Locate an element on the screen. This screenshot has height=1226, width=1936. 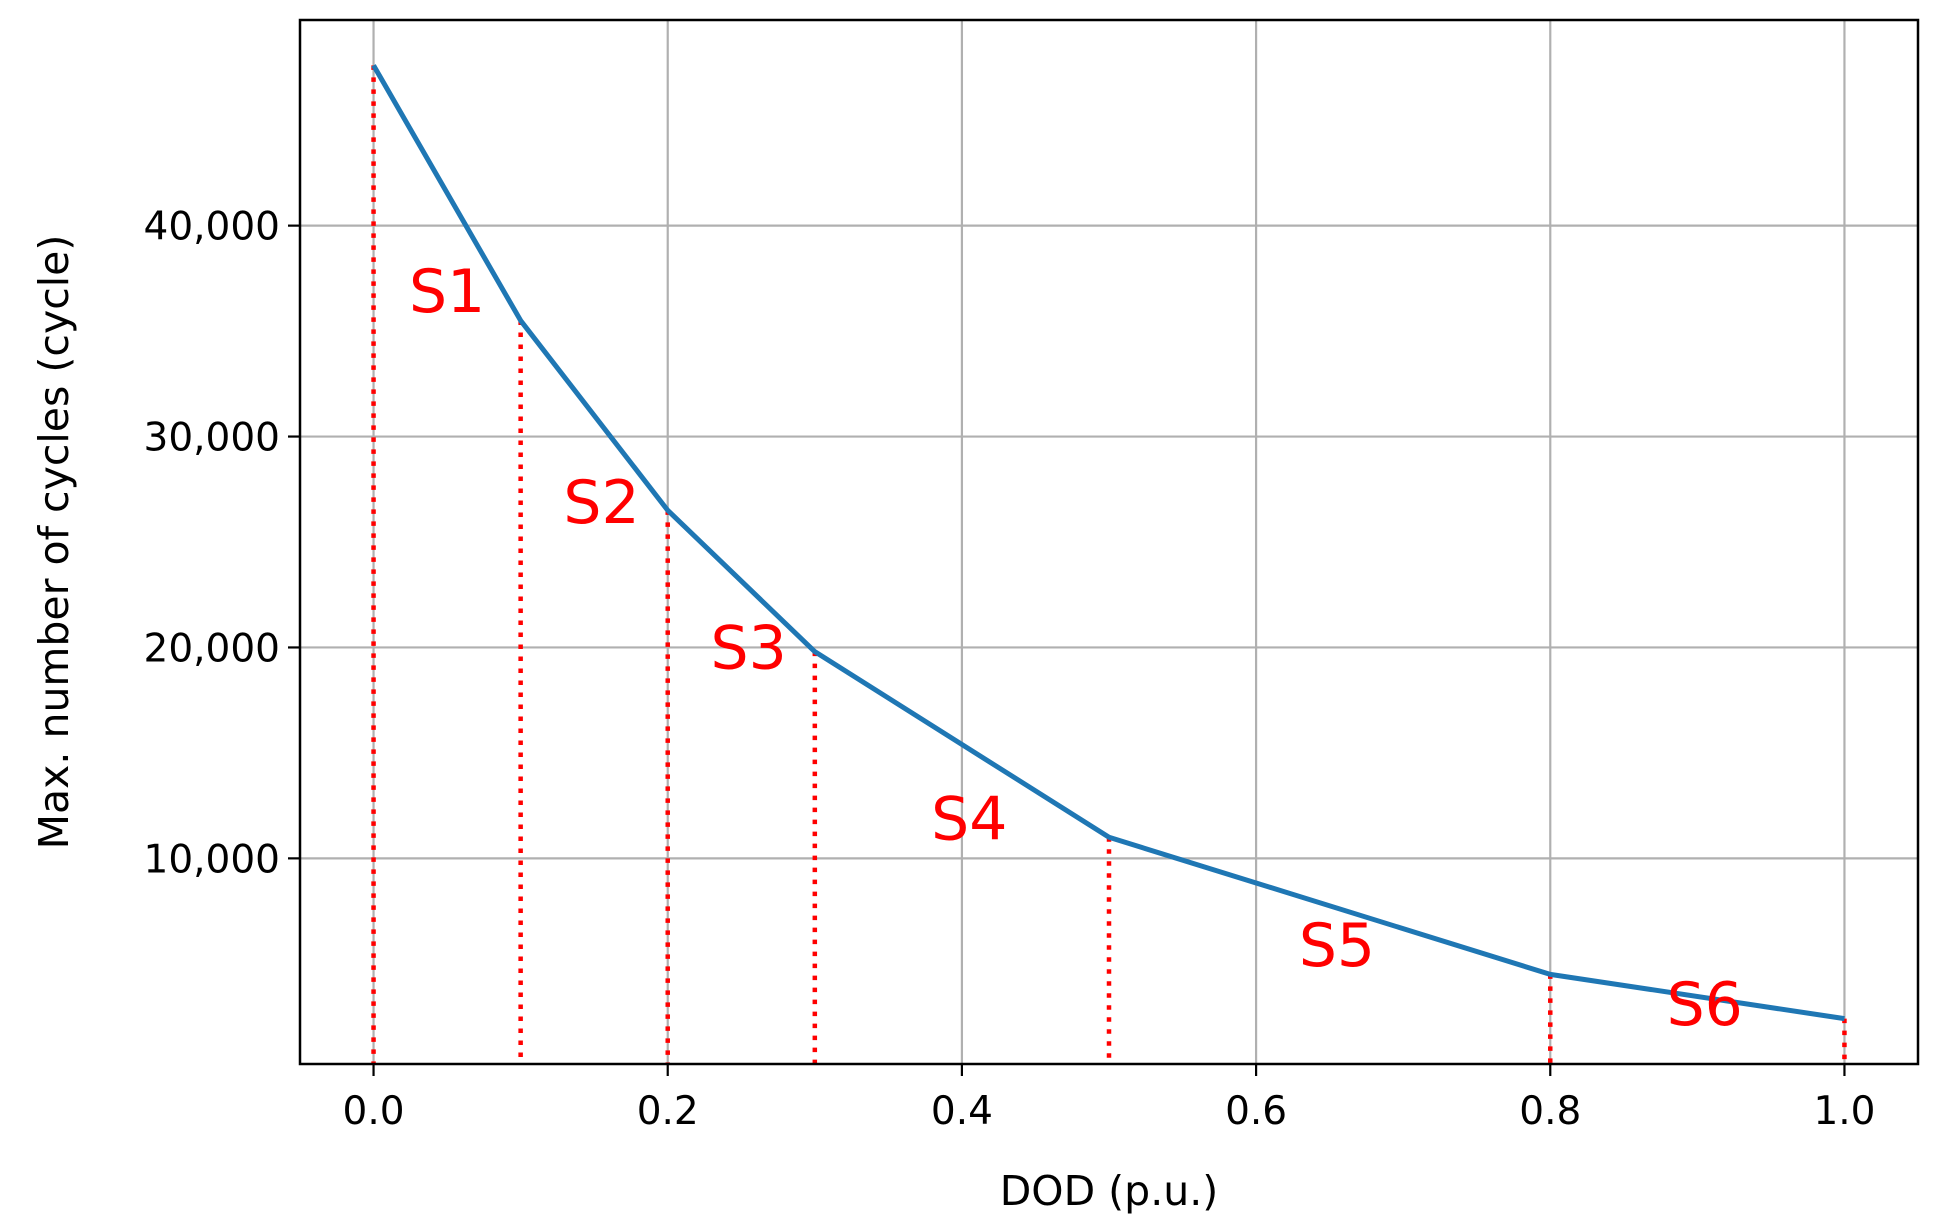
x-tick-label: 0.4 is located at coordinates (962, 1111).